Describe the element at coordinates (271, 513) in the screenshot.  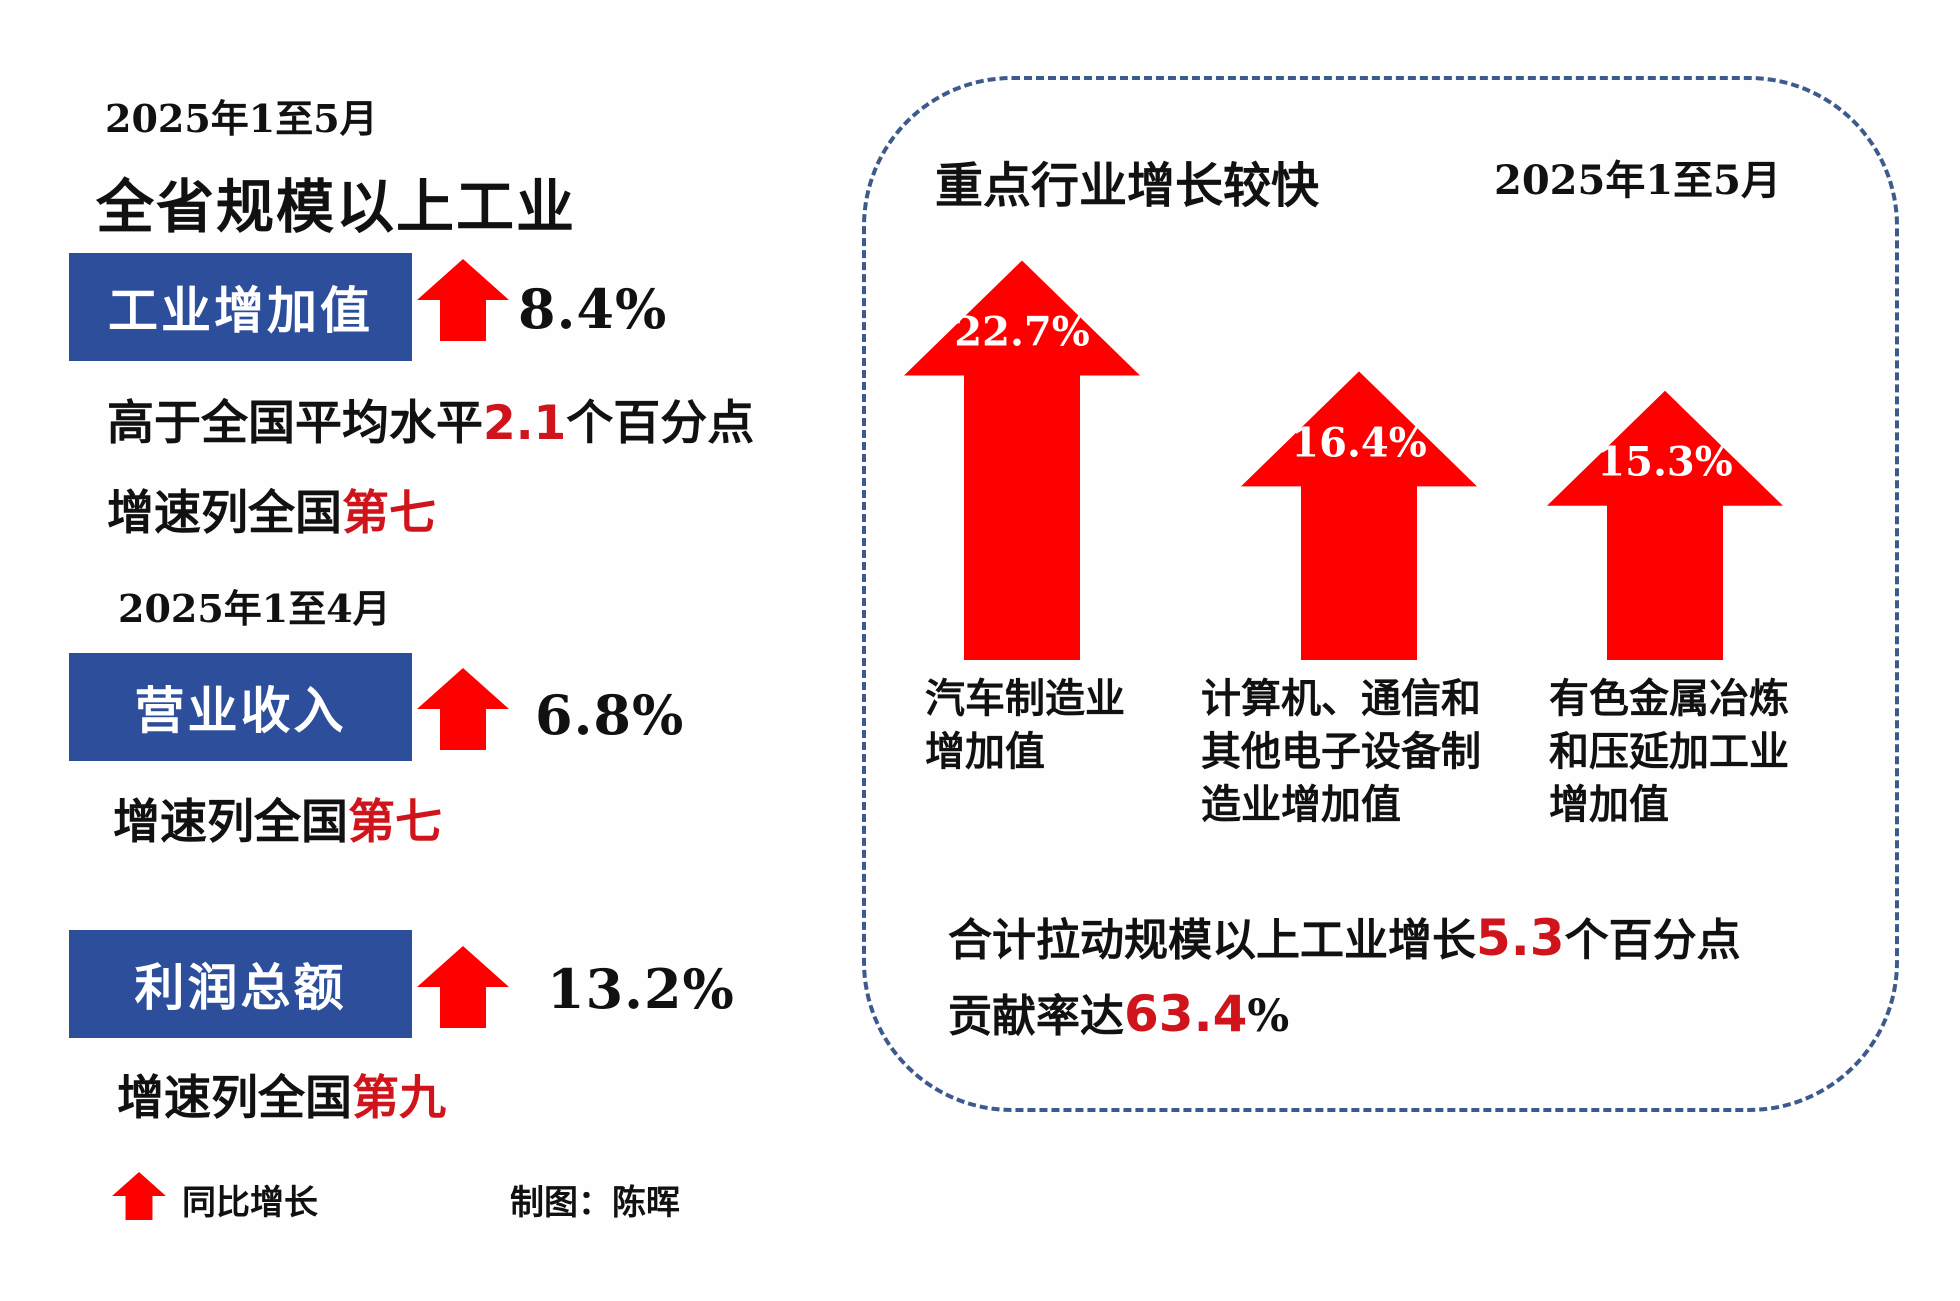
I see `industry-value-rank: 增速列全国第七` at that location.